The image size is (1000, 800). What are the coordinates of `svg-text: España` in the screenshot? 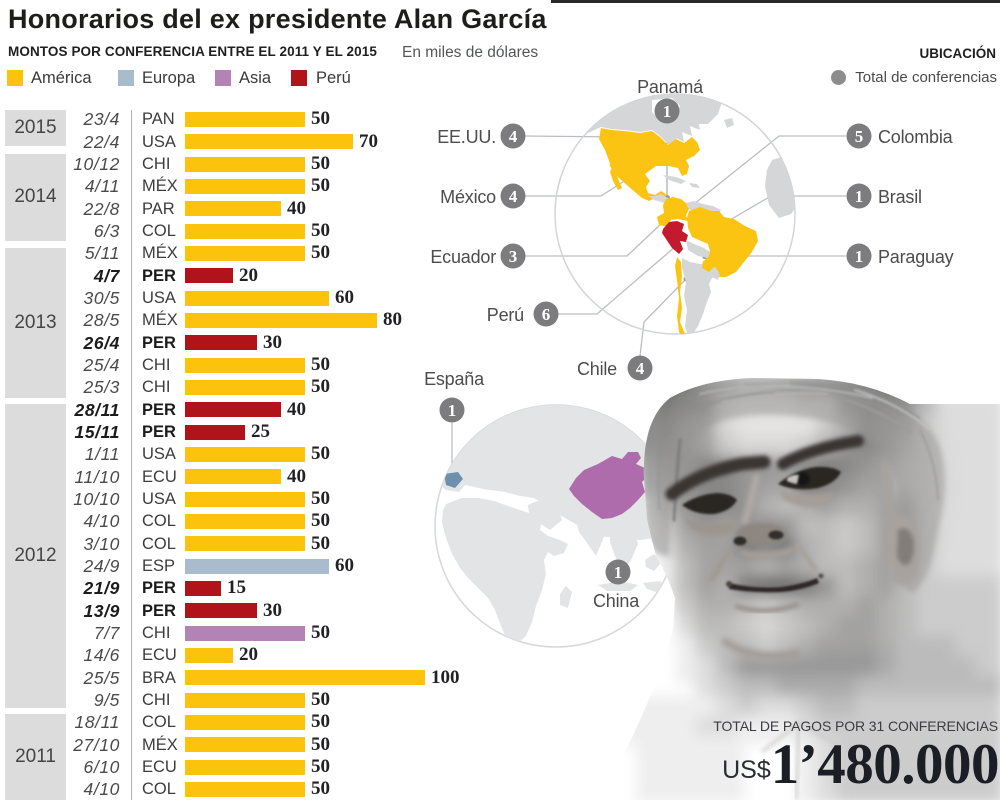 It's located at (454, 379).